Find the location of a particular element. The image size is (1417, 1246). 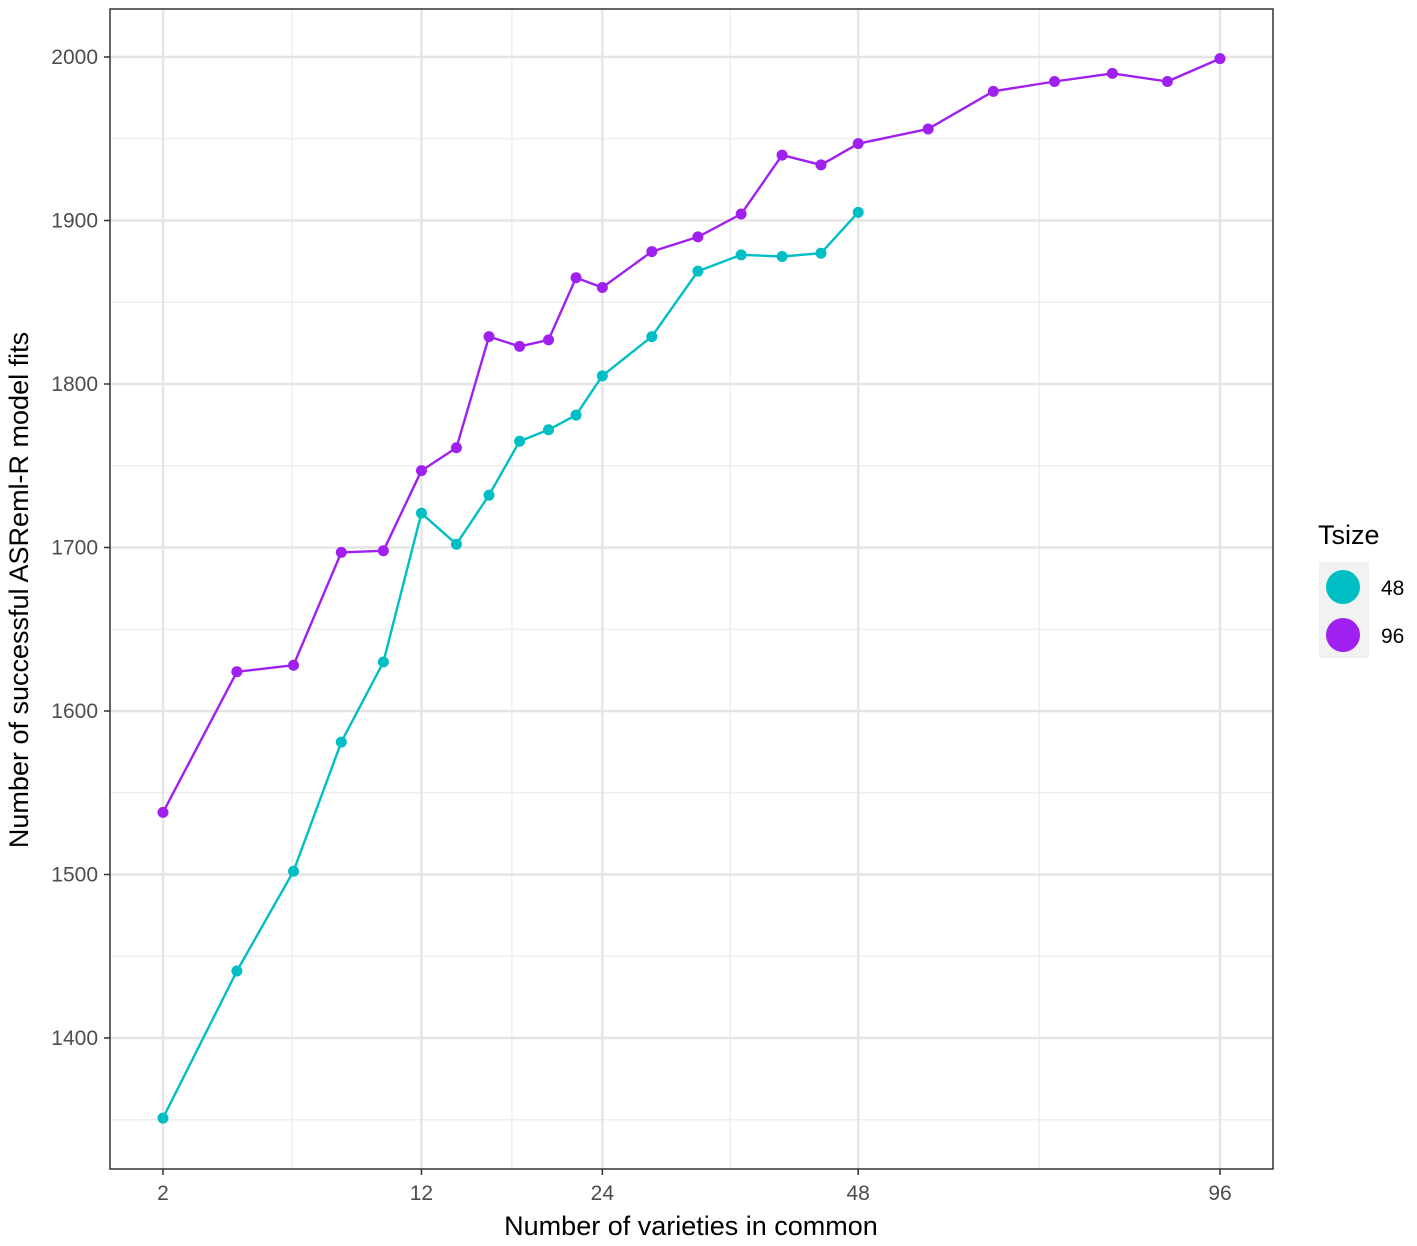

x-tick-label: 48 is located at coordinates (858, 1193).